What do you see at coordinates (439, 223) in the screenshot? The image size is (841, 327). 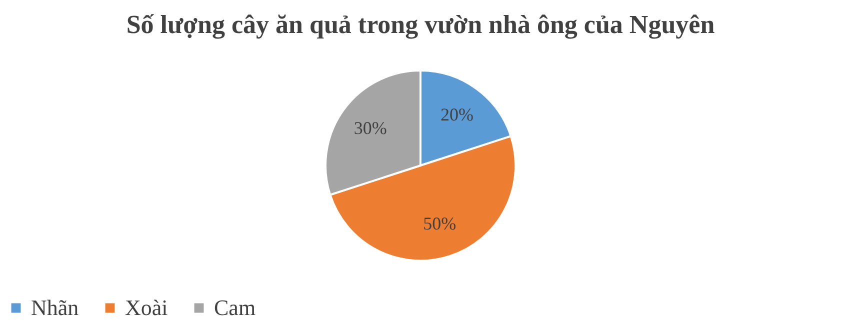 I see `data-label: 50%` at bounding box center [439, 223].